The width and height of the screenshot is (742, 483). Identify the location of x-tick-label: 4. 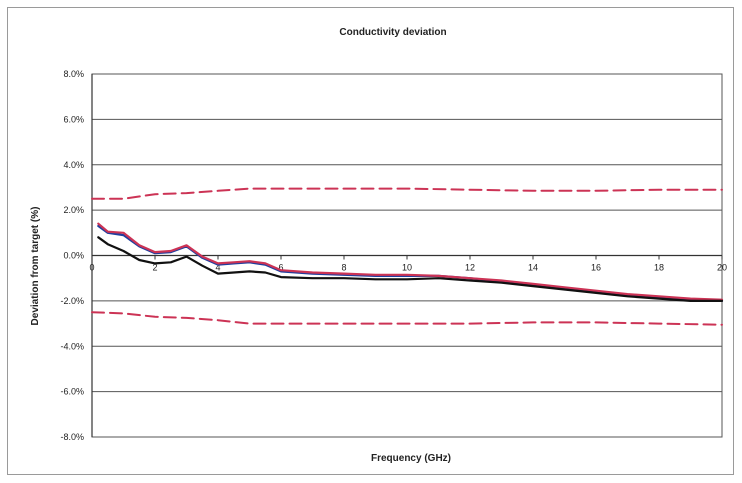
(217, 268).